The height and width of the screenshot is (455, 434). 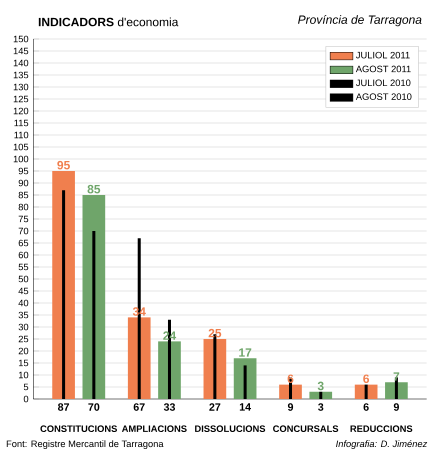 What do you see at coordinates (23, 315) in the screenshot?
I see `y-tick-label: 35` at bounding box center [23, 315].